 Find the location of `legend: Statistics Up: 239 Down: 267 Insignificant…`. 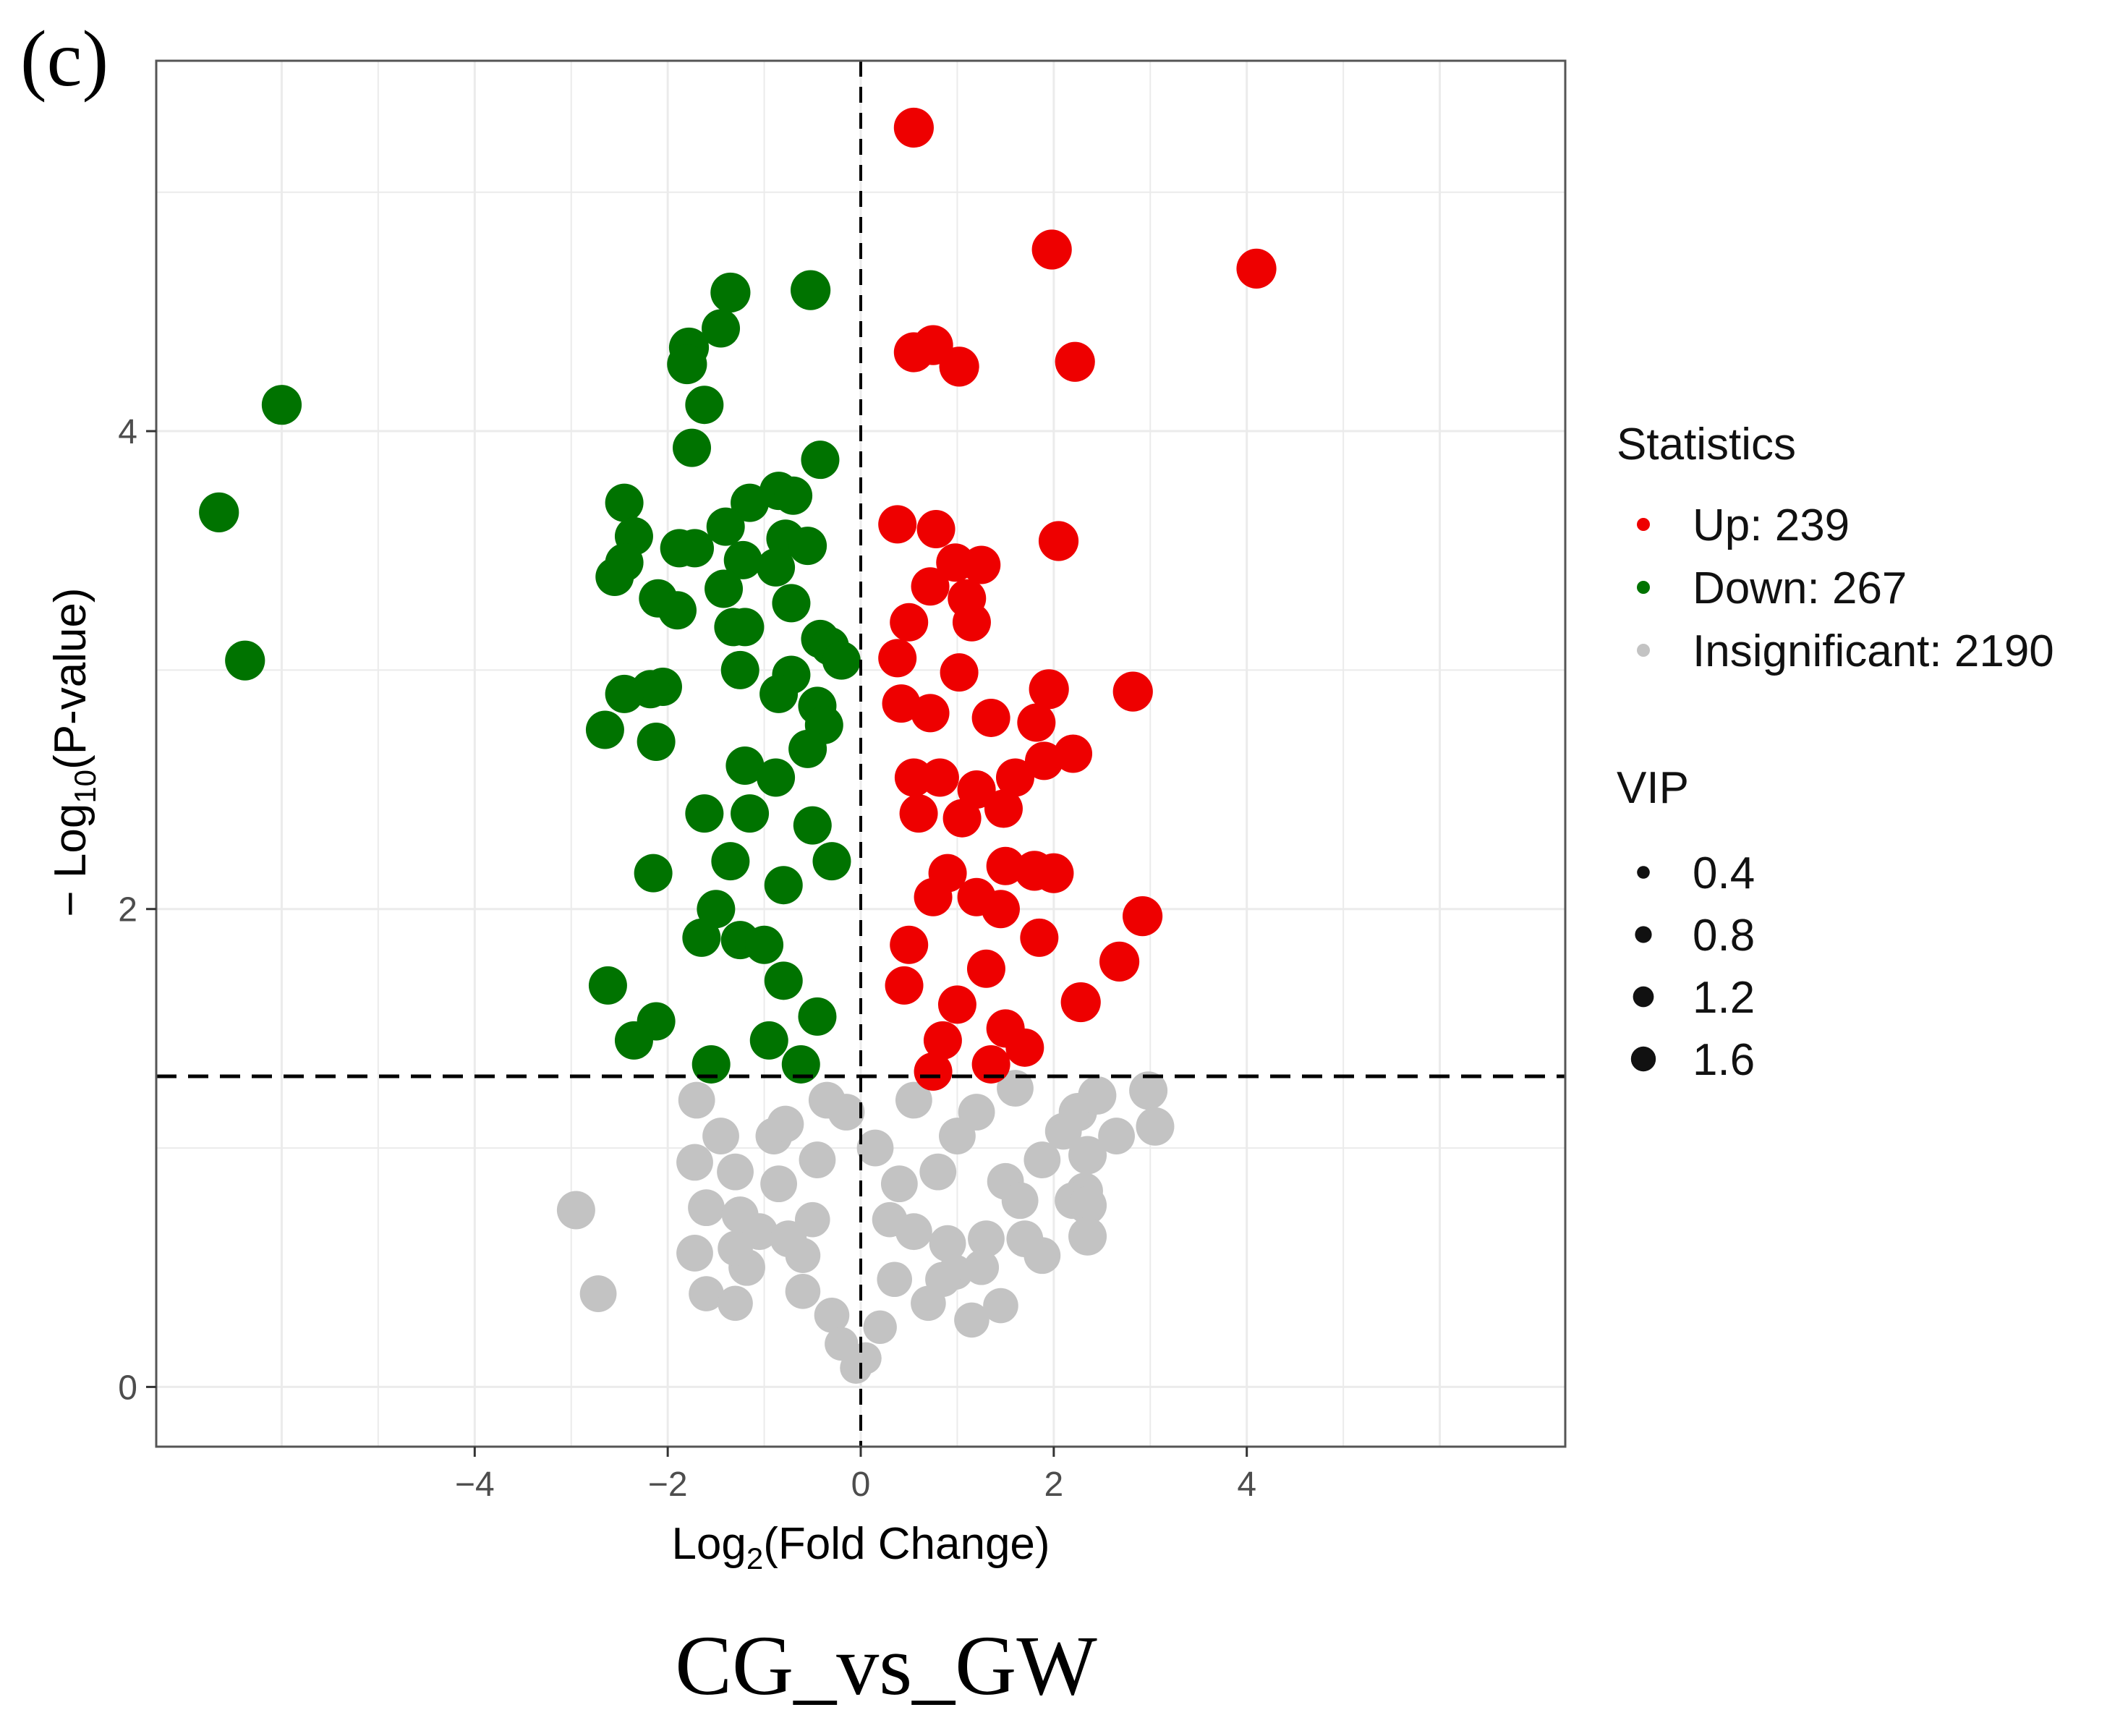

legend: Statistics Up: 239 Down: 267 Insignificant… is located at coordinates (1836, 752).